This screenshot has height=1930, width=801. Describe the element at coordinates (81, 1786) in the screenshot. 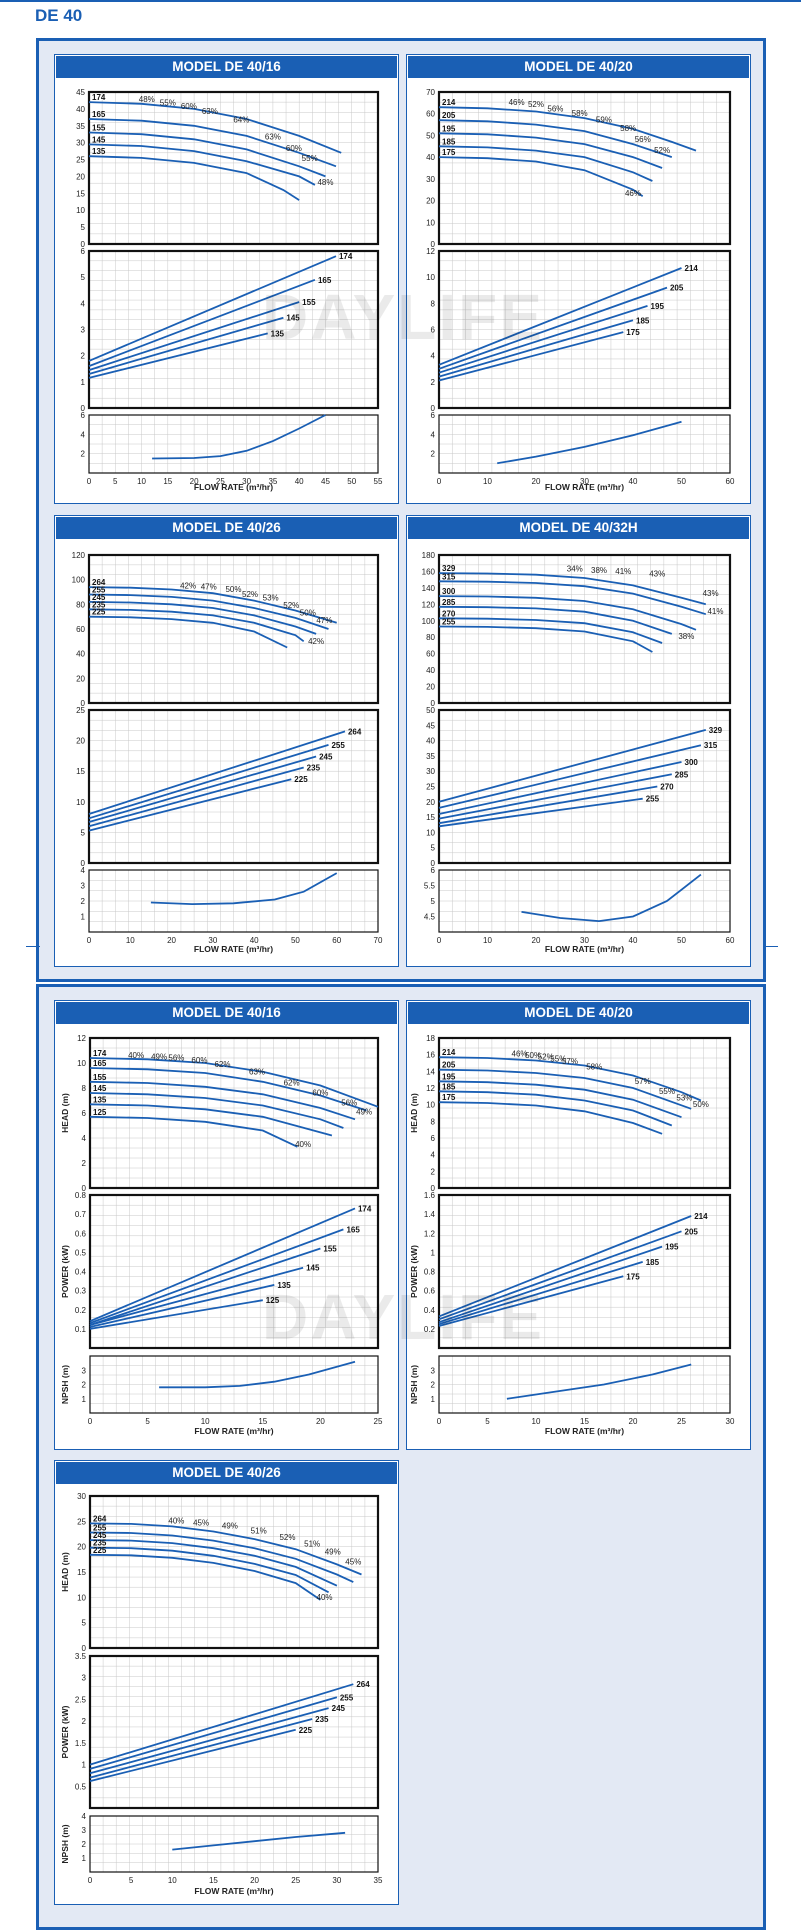

I see `y-tick-label: 0.5` at that location.